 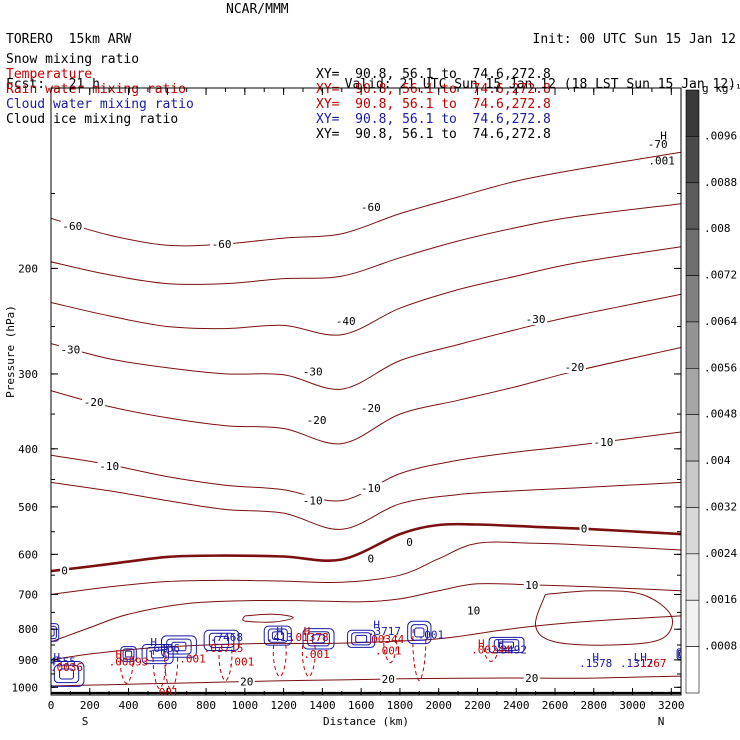 What do you see at coordinates (361, 705) in the screenshot?
I see `x-tick-label: 1600` at bounding box center [361, 705].